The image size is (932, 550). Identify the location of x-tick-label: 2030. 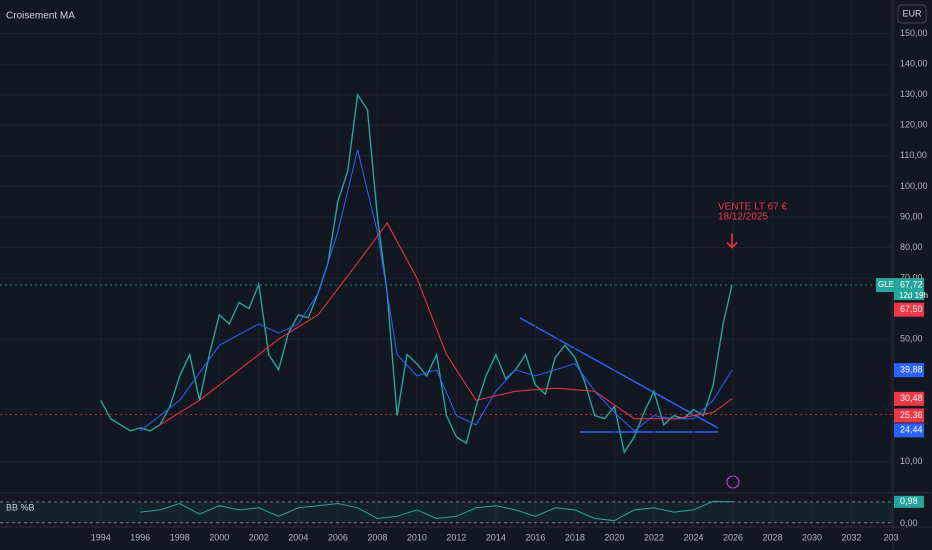
(812, 537).